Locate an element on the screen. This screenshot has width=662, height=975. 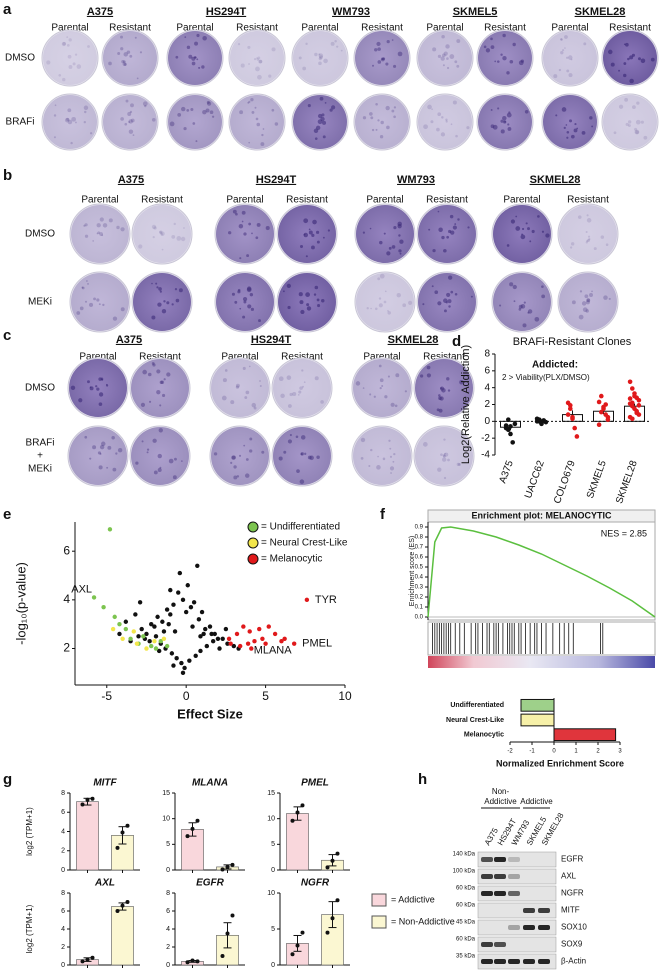
y-tick-label: 8 is located at coordinates (168, 893).